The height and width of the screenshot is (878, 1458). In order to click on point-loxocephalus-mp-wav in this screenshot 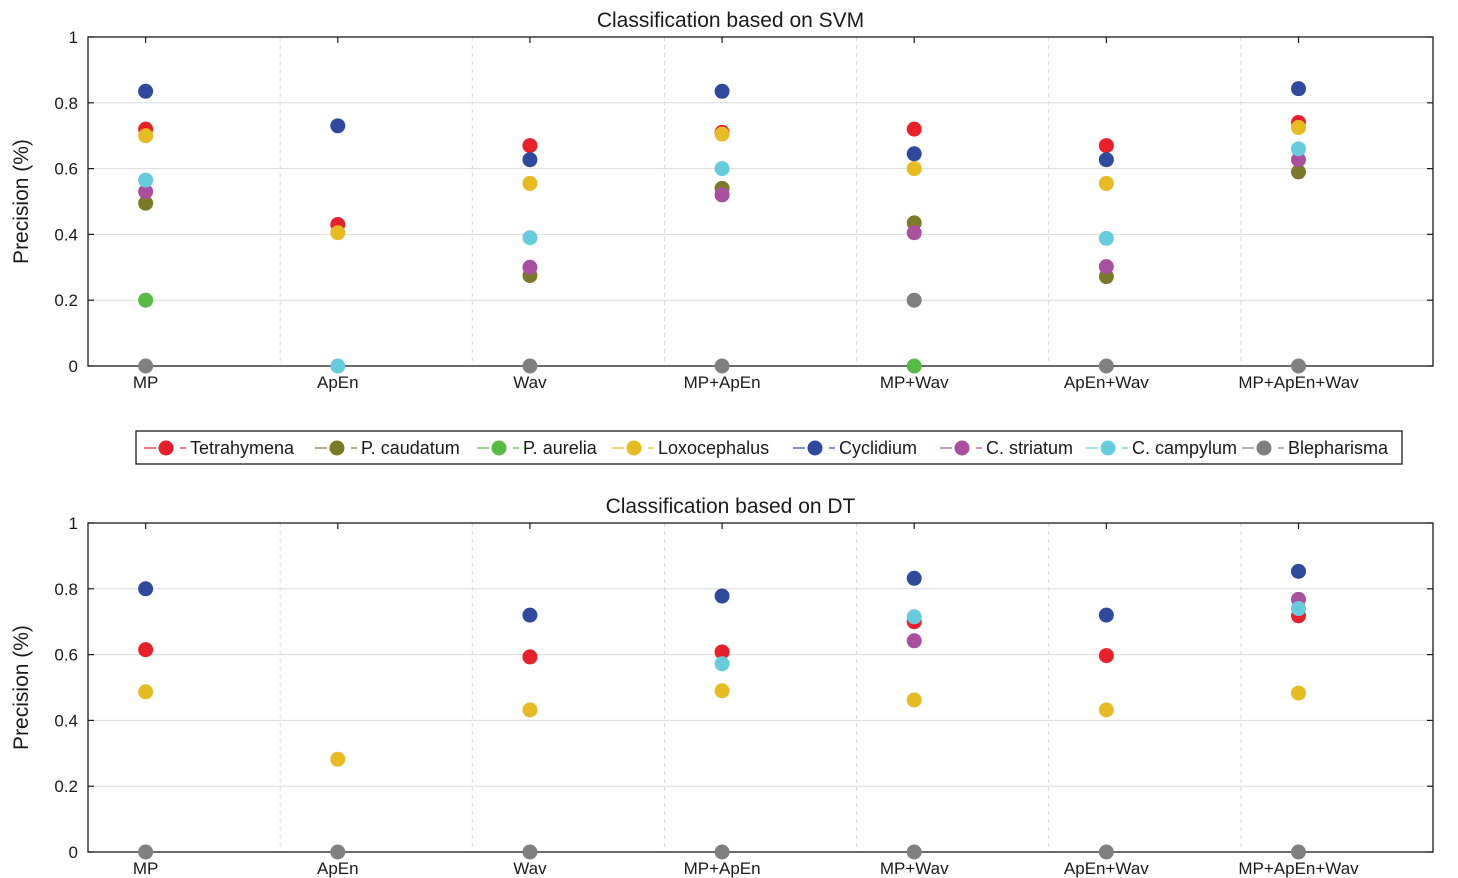, I will do `click(914, 700)`.